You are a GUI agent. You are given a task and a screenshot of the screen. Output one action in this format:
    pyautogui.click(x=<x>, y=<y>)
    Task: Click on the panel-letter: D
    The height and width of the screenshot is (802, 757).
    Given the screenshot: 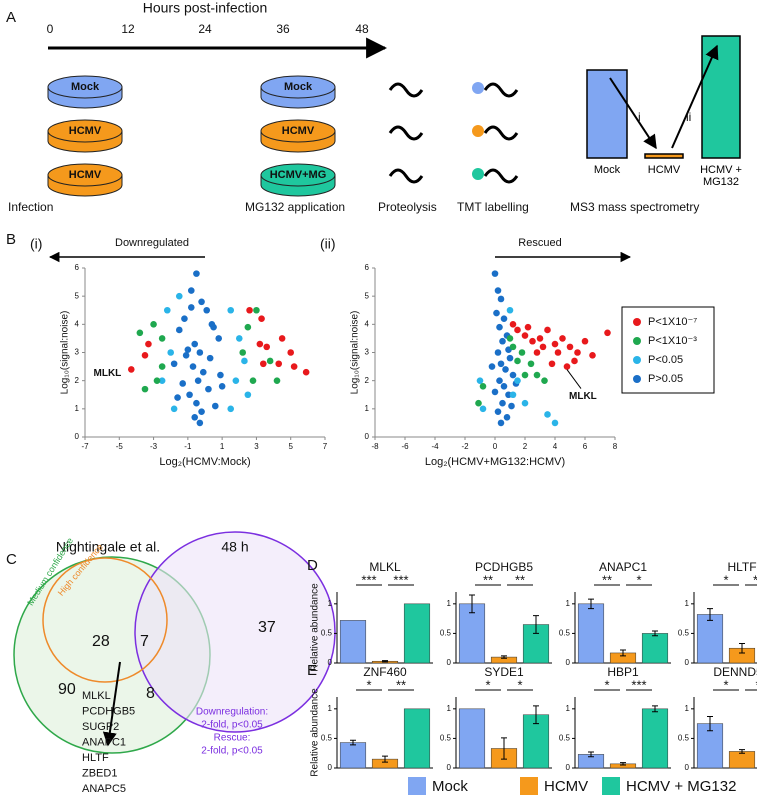 What is the action you would take?
    pyautogui.click(x=312, y=565)
    